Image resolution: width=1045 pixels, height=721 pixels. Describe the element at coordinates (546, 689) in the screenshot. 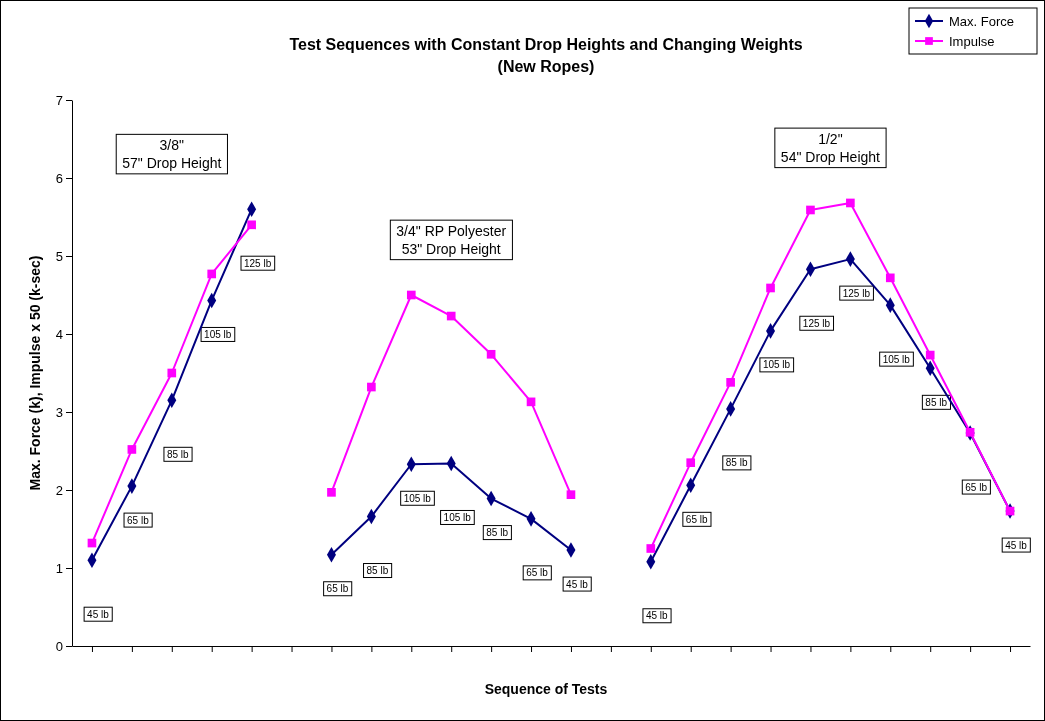

I see `x-axis-title: Sequence of Tests` at that location.